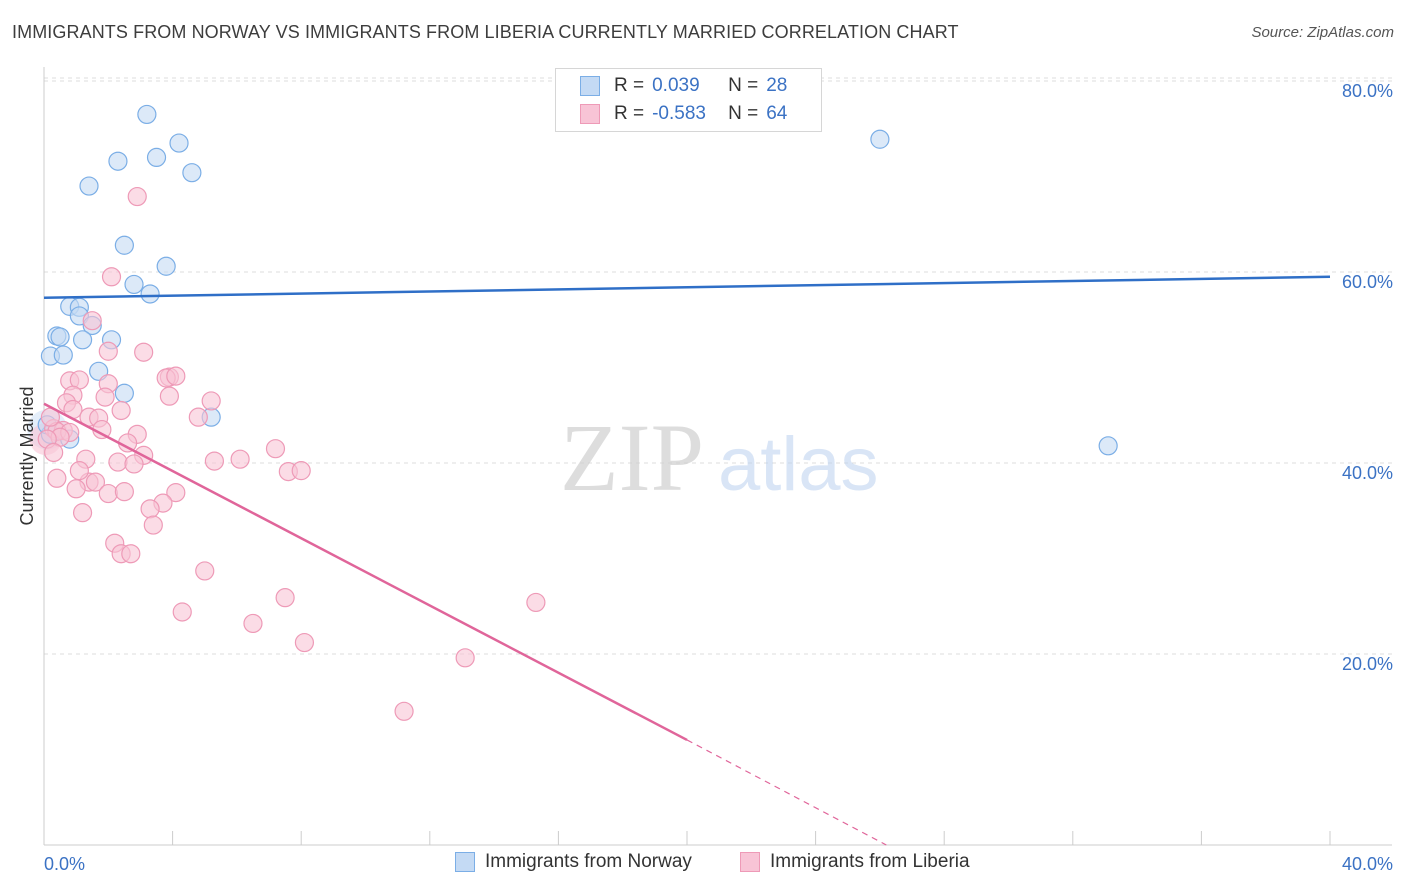 Image resolution: width=1406 pixels, height=892 pixels. Describe the element at coordinates (588, 861) in the screenshot. I see `bottom-legend-label-norway: Immigrants from Norway` at that location.